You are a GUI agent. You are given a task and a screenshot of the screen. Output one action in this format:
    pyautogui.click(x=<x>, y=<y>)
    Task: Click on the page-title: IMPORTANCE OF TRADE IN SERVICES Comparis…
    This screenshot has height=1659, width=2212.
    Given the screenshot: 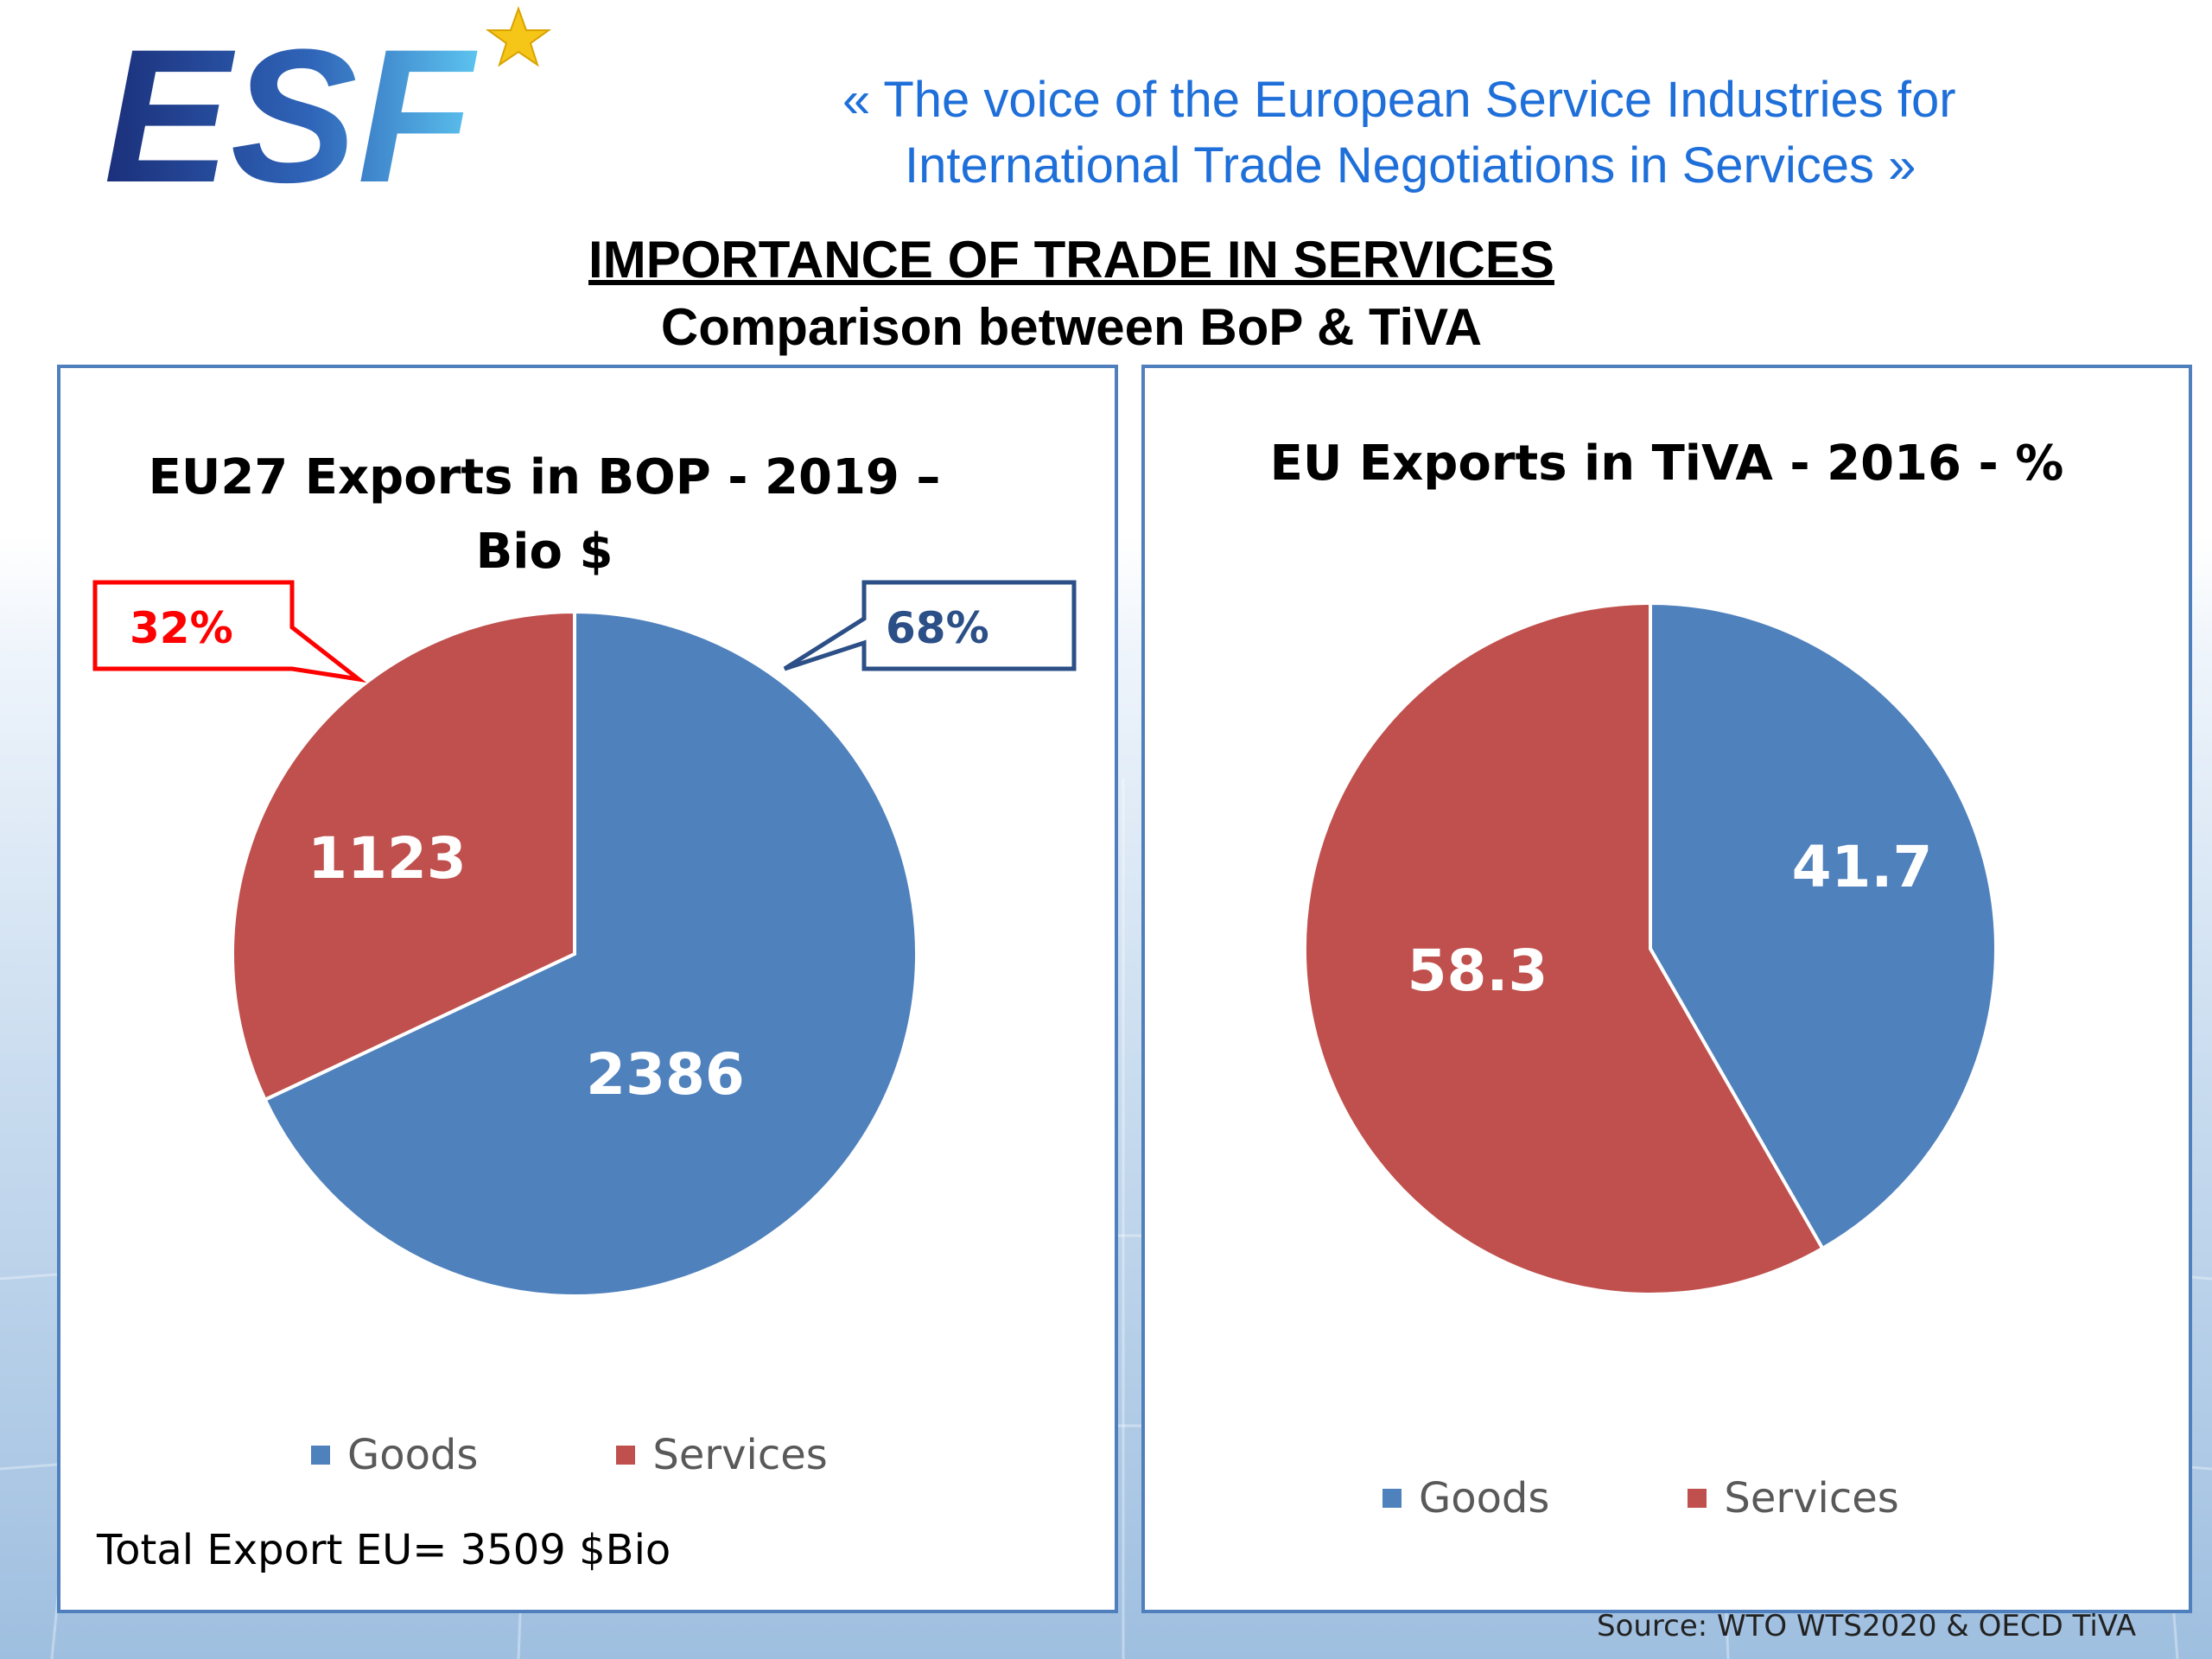 What is the action you would take?
    pyautogui.click(x=1071, y=293)
    